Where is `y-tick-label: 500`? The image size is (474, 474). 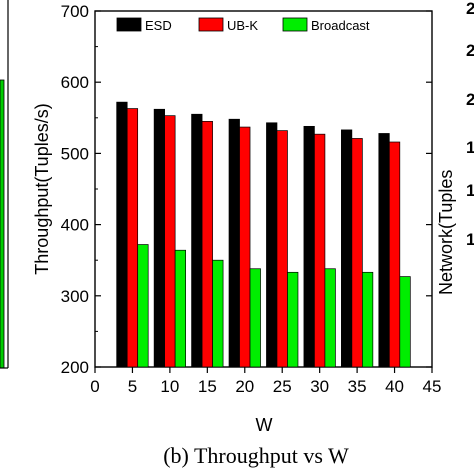
y-tick-label: 500 is located at coordinates (75, 153).